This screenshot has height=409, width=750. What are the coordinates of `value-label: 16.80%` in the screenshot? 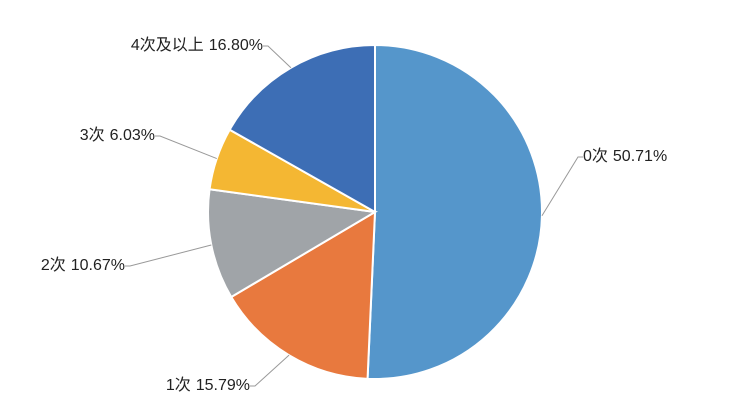 It's located at (236, 45).